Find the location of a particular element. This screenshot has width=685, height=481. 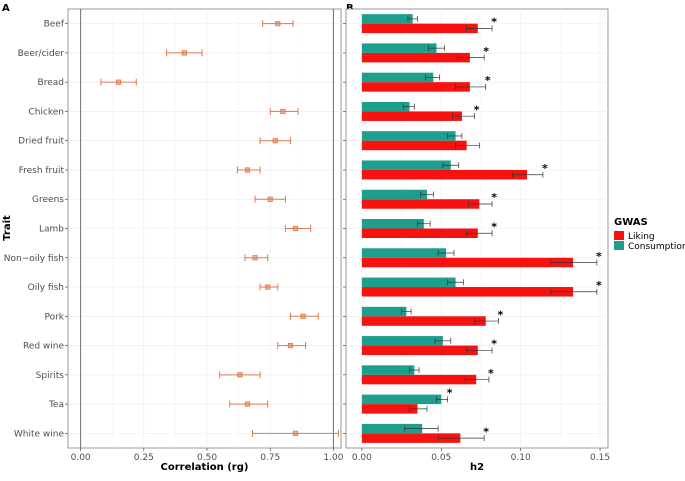

bar-consumption-beer-cider is located at coordinates (399, 48).